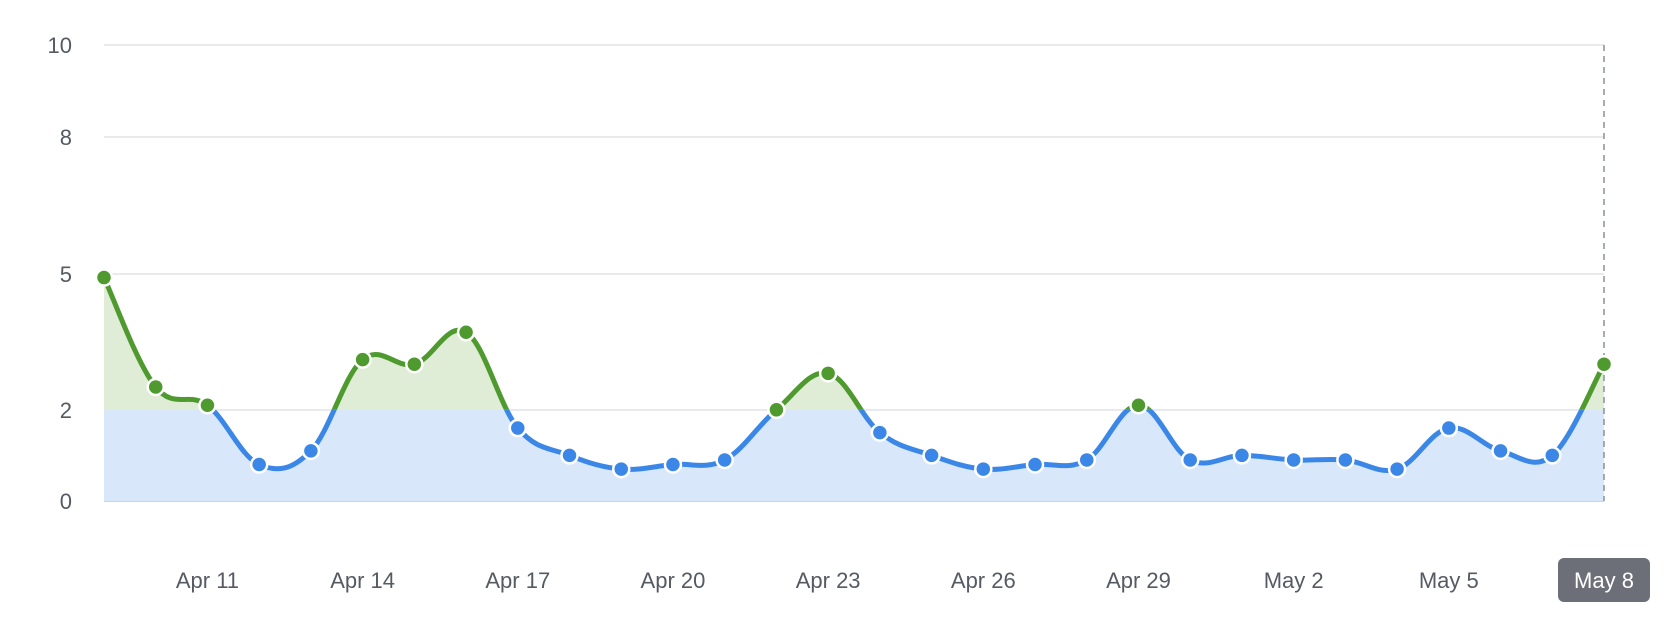  Describe the element at coordinates (66, 410) in the screenshot. I see `y-tick-label: 2` at that location.